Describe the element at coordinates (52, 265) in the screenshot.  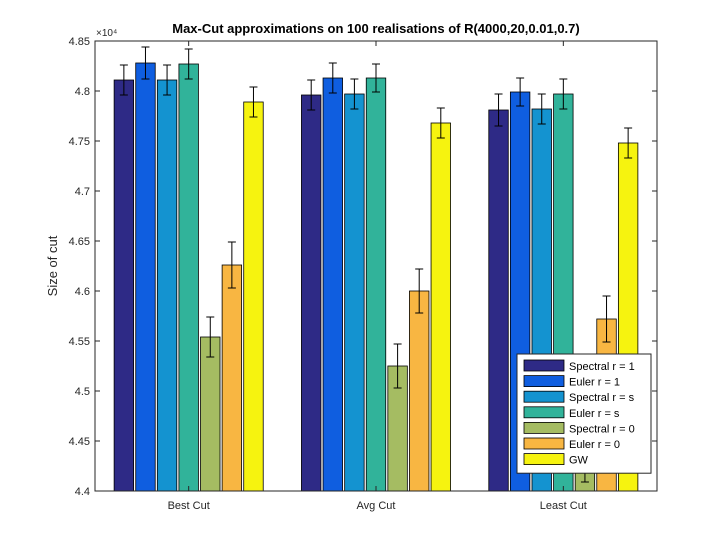
I see `y-axis-label: Size of cut` at that location.